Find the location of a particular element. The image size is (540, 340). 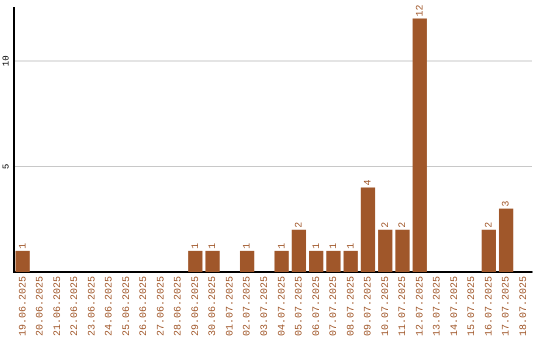

x-tick-label: 22.06.2025 is located at coordinates (76, 306).